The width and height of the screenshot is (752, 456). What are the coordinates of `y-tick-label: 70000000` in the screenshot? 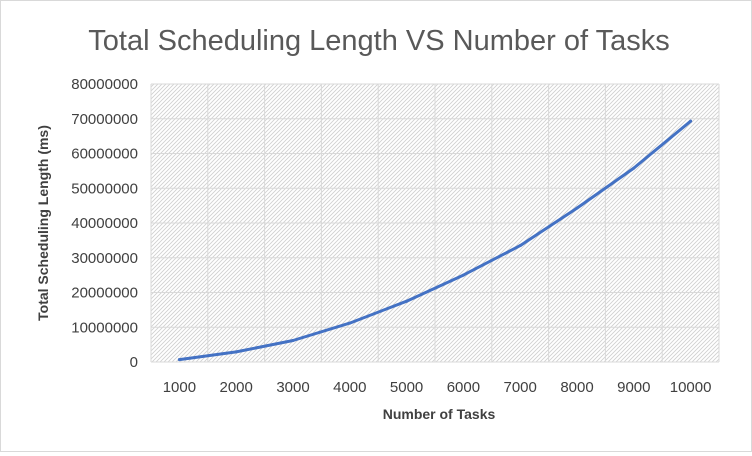 It's located at (104, 119).